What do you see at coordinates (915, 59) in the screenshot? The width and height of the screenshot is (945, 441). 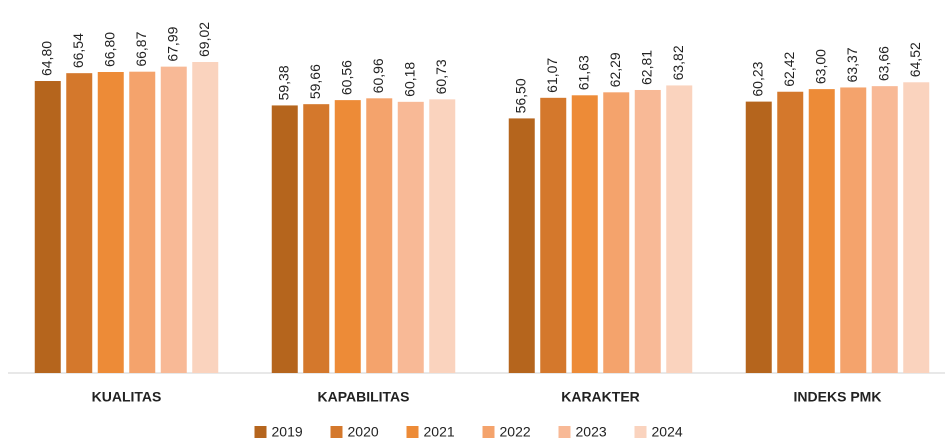 I see `data-label: 64,52` at bounding box center [915, 59].